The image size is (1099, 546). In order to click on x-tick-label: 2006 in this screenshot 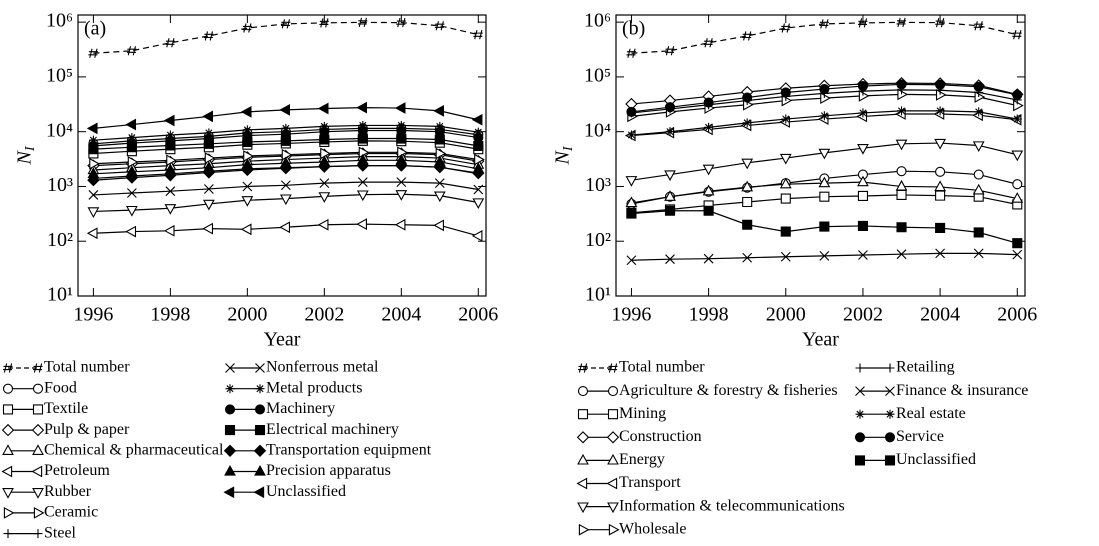, I will do `click(478, 315)`.